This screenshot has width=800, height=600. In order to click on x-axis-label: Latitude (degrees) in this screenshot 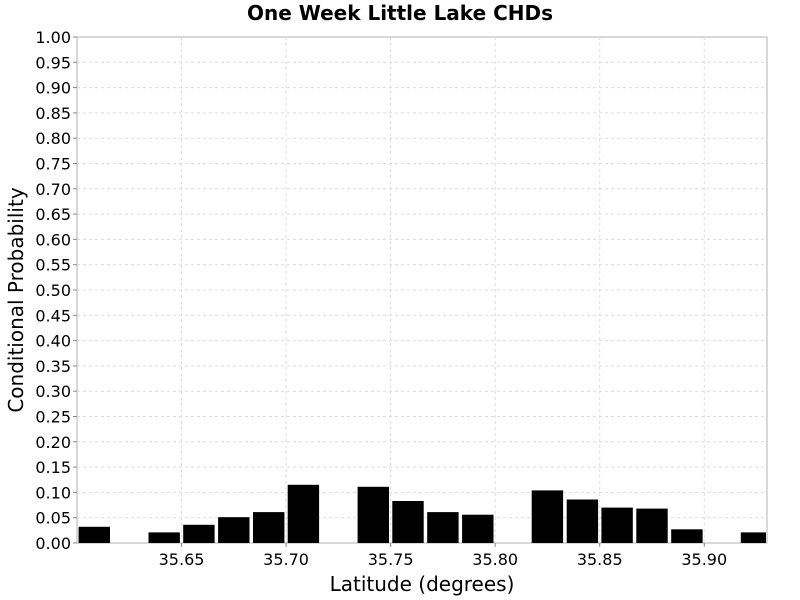, I will do `click(422, 584)`.